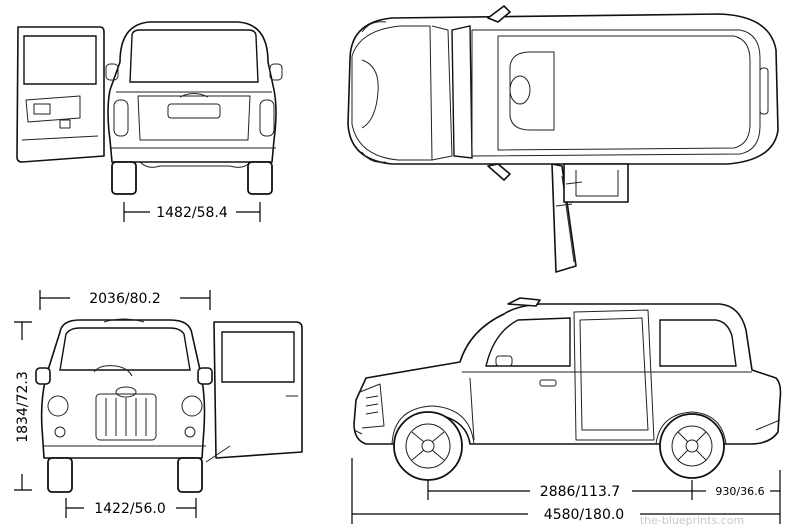  I want to click on rear-overhang-dimension: 930/36.6, so click(736, 485).